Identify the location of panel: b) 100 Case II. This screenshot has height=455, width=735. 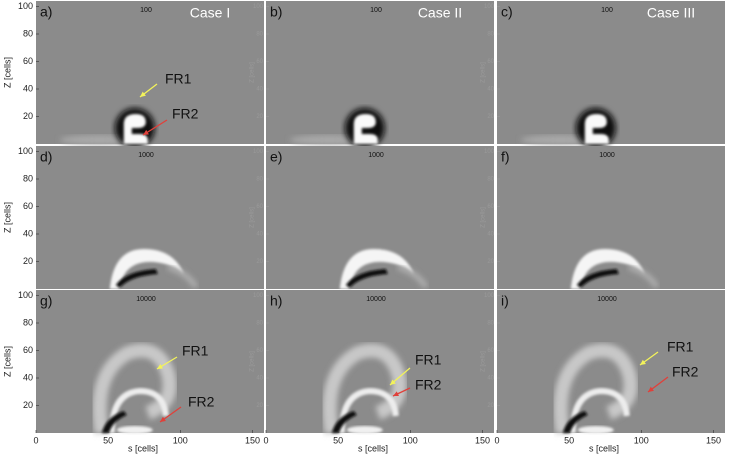
(380, 74).